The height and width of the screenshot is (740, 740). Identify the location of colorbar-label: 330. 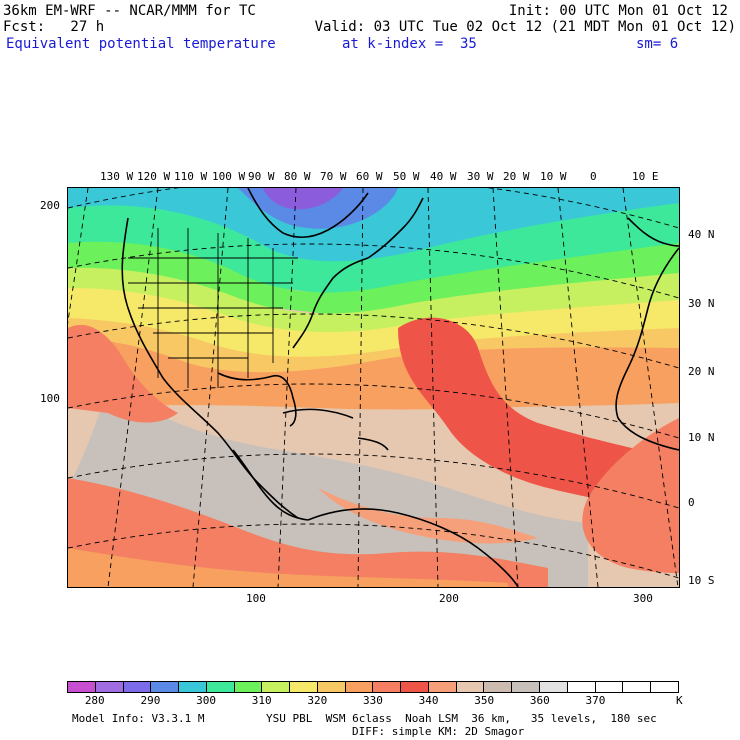
(373, 700).